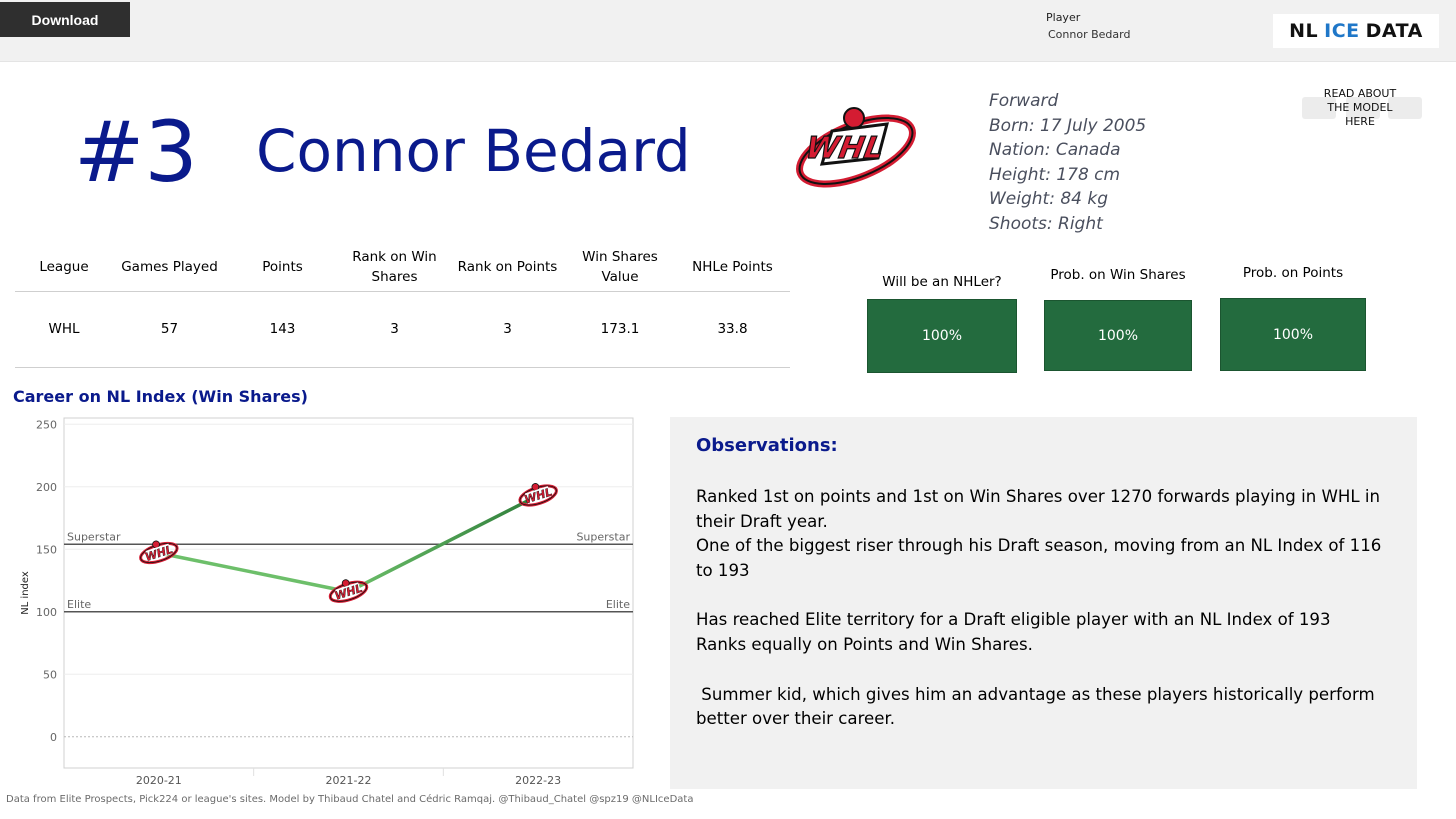 This screenshot has height=819, width=1456. What do you see at coordinates (1063, 17) in the screenshot?
I see `player-filter-label: Player` at bounding box center [1063, 17].